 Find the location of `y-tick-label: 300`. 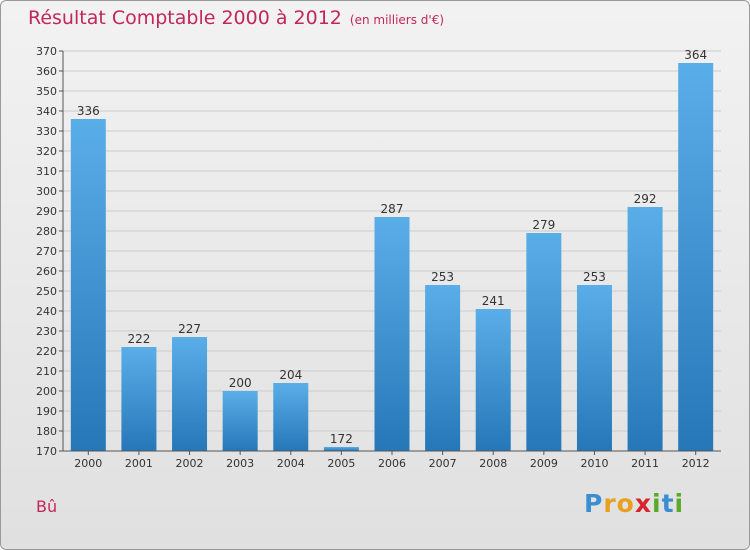

y-tick-label: 300 is located at coordinates (46, 191).